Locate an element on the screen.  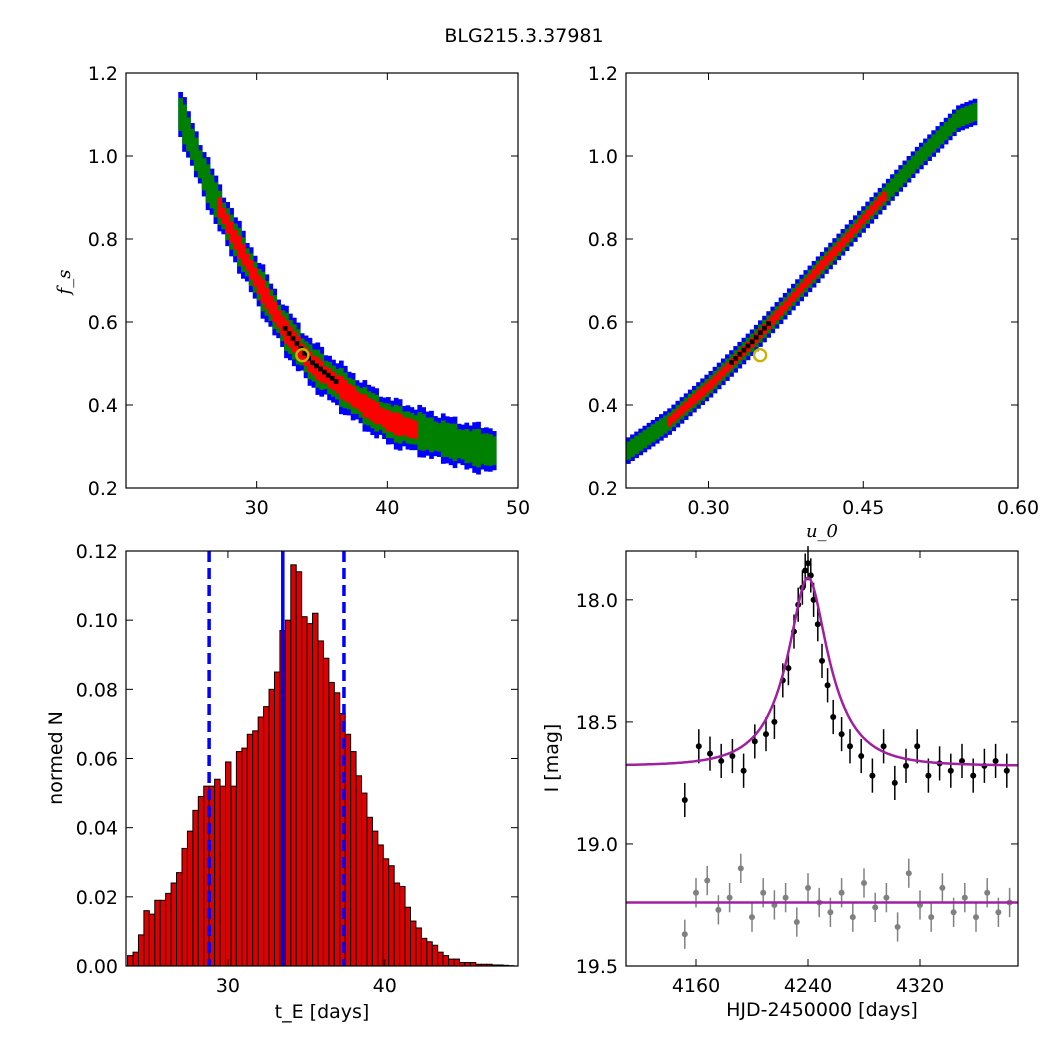
y-tick-label: 0.04 is located at coordinates (97, 829).